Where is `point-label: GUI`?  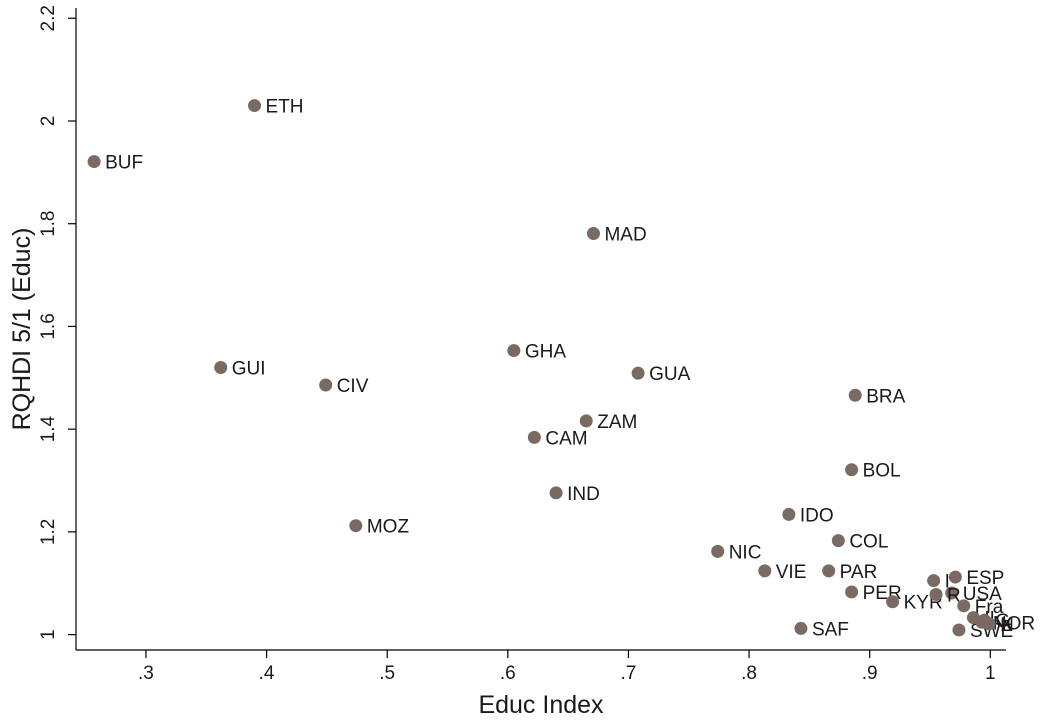
point-label: GUI is located at coordinates (249, 369).